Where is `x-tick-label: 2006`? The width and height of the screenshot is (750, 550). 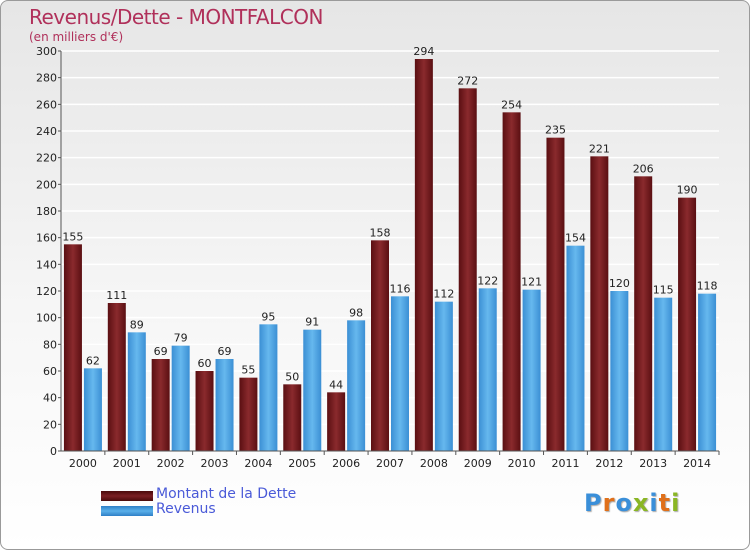 x-tick-label: 2006 is located at coordinates (346, 463).